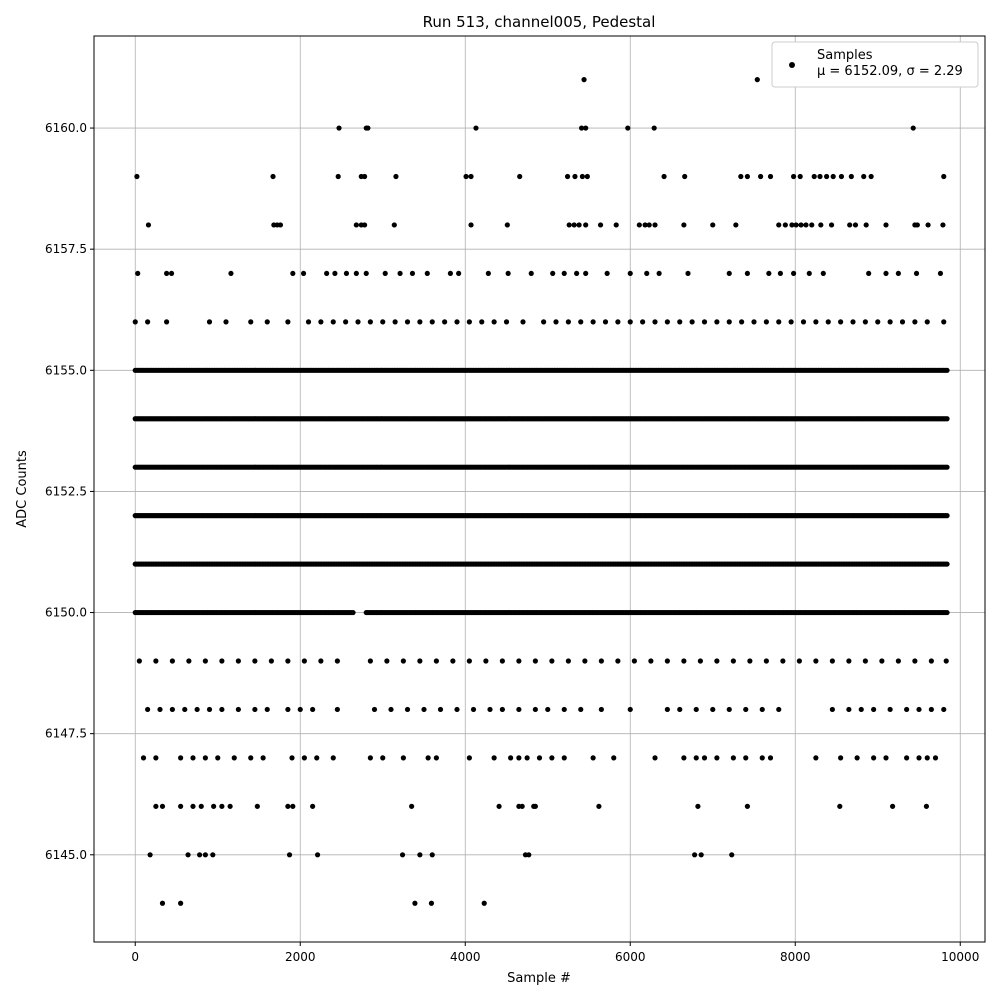 The image size is (1000, 1000). I want to click on legend: Samples μ = 6152.09, σ = 2.29, so click(875, 64).